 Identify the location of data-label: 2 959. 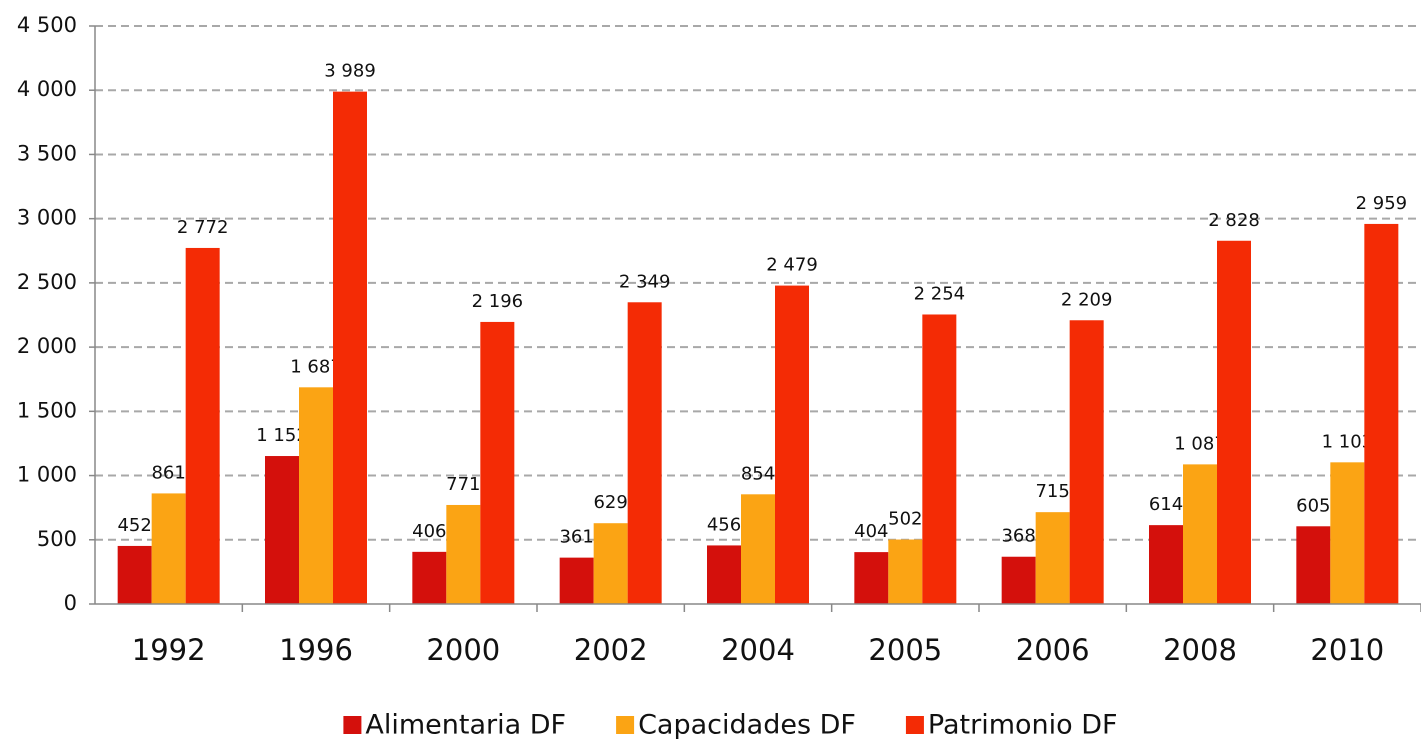
(1382, 203).